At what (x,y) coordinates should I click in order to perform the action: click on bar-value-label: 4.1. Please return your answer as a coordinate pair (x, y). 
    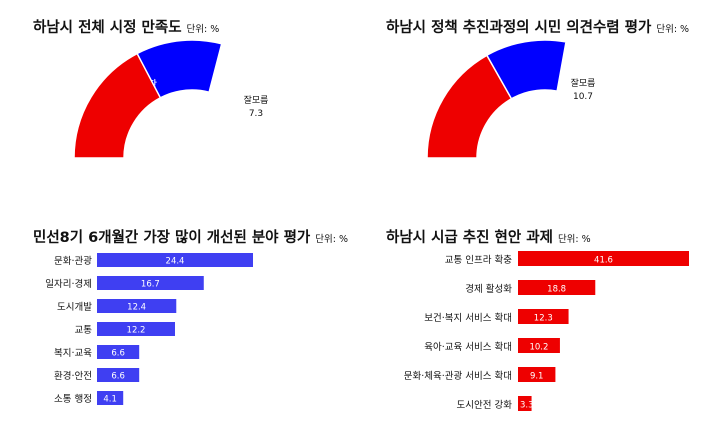
    Looking at the image, I should click on (110, 400).